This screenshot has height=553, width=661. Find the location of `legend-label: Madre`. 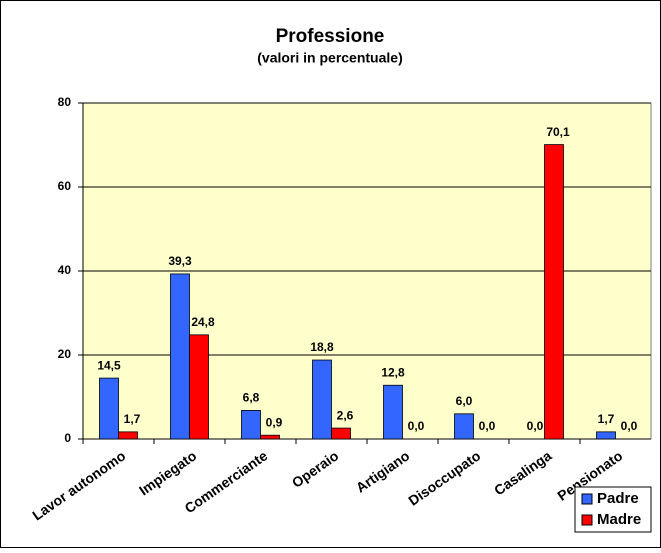

legend-label: Madre is located at coordinates (619, 519).